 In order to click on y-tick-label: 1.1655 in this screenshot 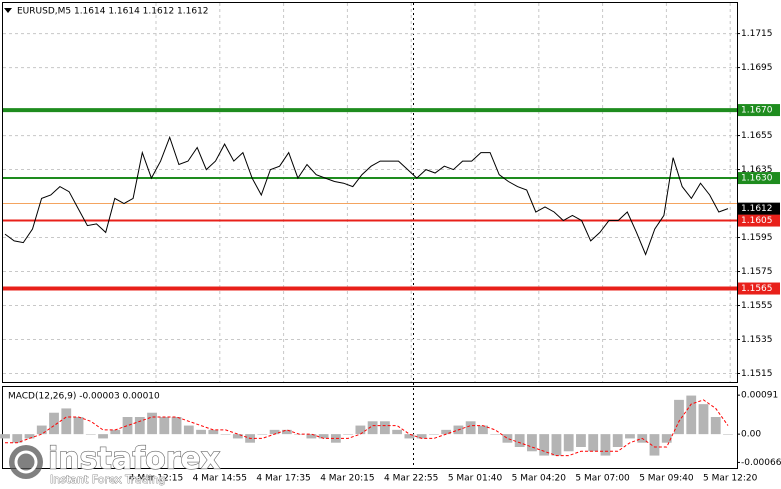, I will do `click(757, 136)`.